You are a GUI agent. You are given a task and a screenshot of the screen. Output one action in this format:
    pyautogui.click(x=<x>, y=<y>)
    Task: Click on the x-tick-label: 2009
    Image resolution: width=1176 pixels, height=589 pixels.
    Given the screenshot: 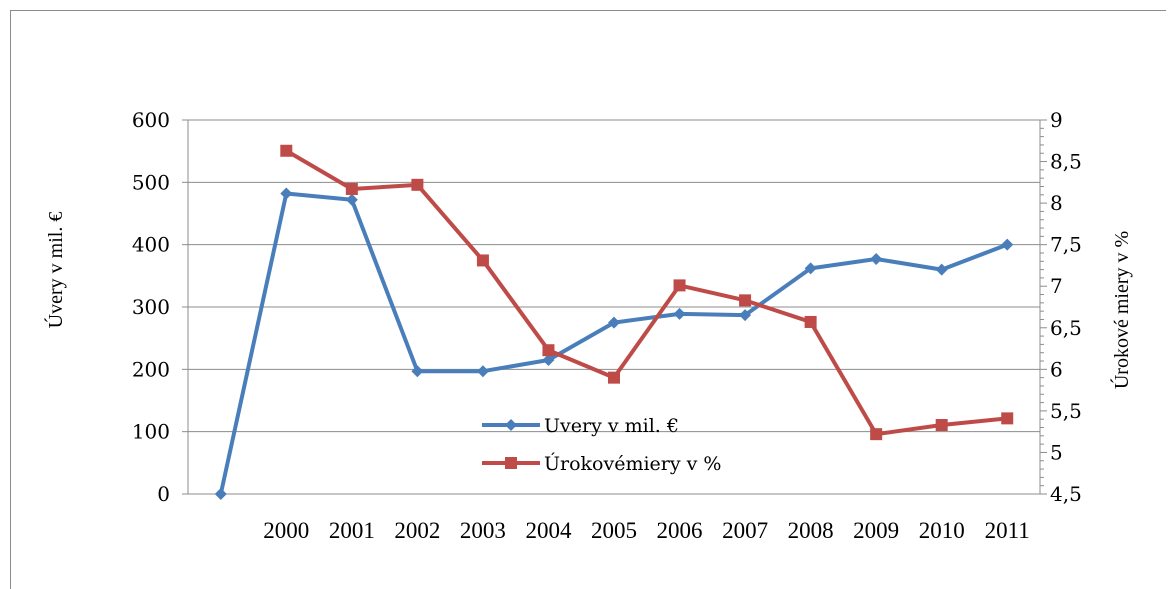 What is the action you would take?
    pyautogui.click(x=876, y=530)
    